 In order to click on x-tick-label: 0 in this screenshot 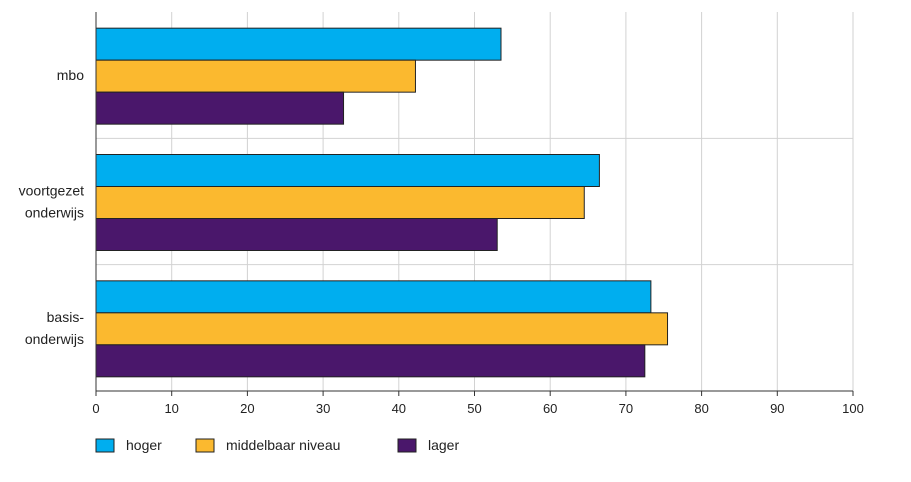, I will do `click(95, 408)`.